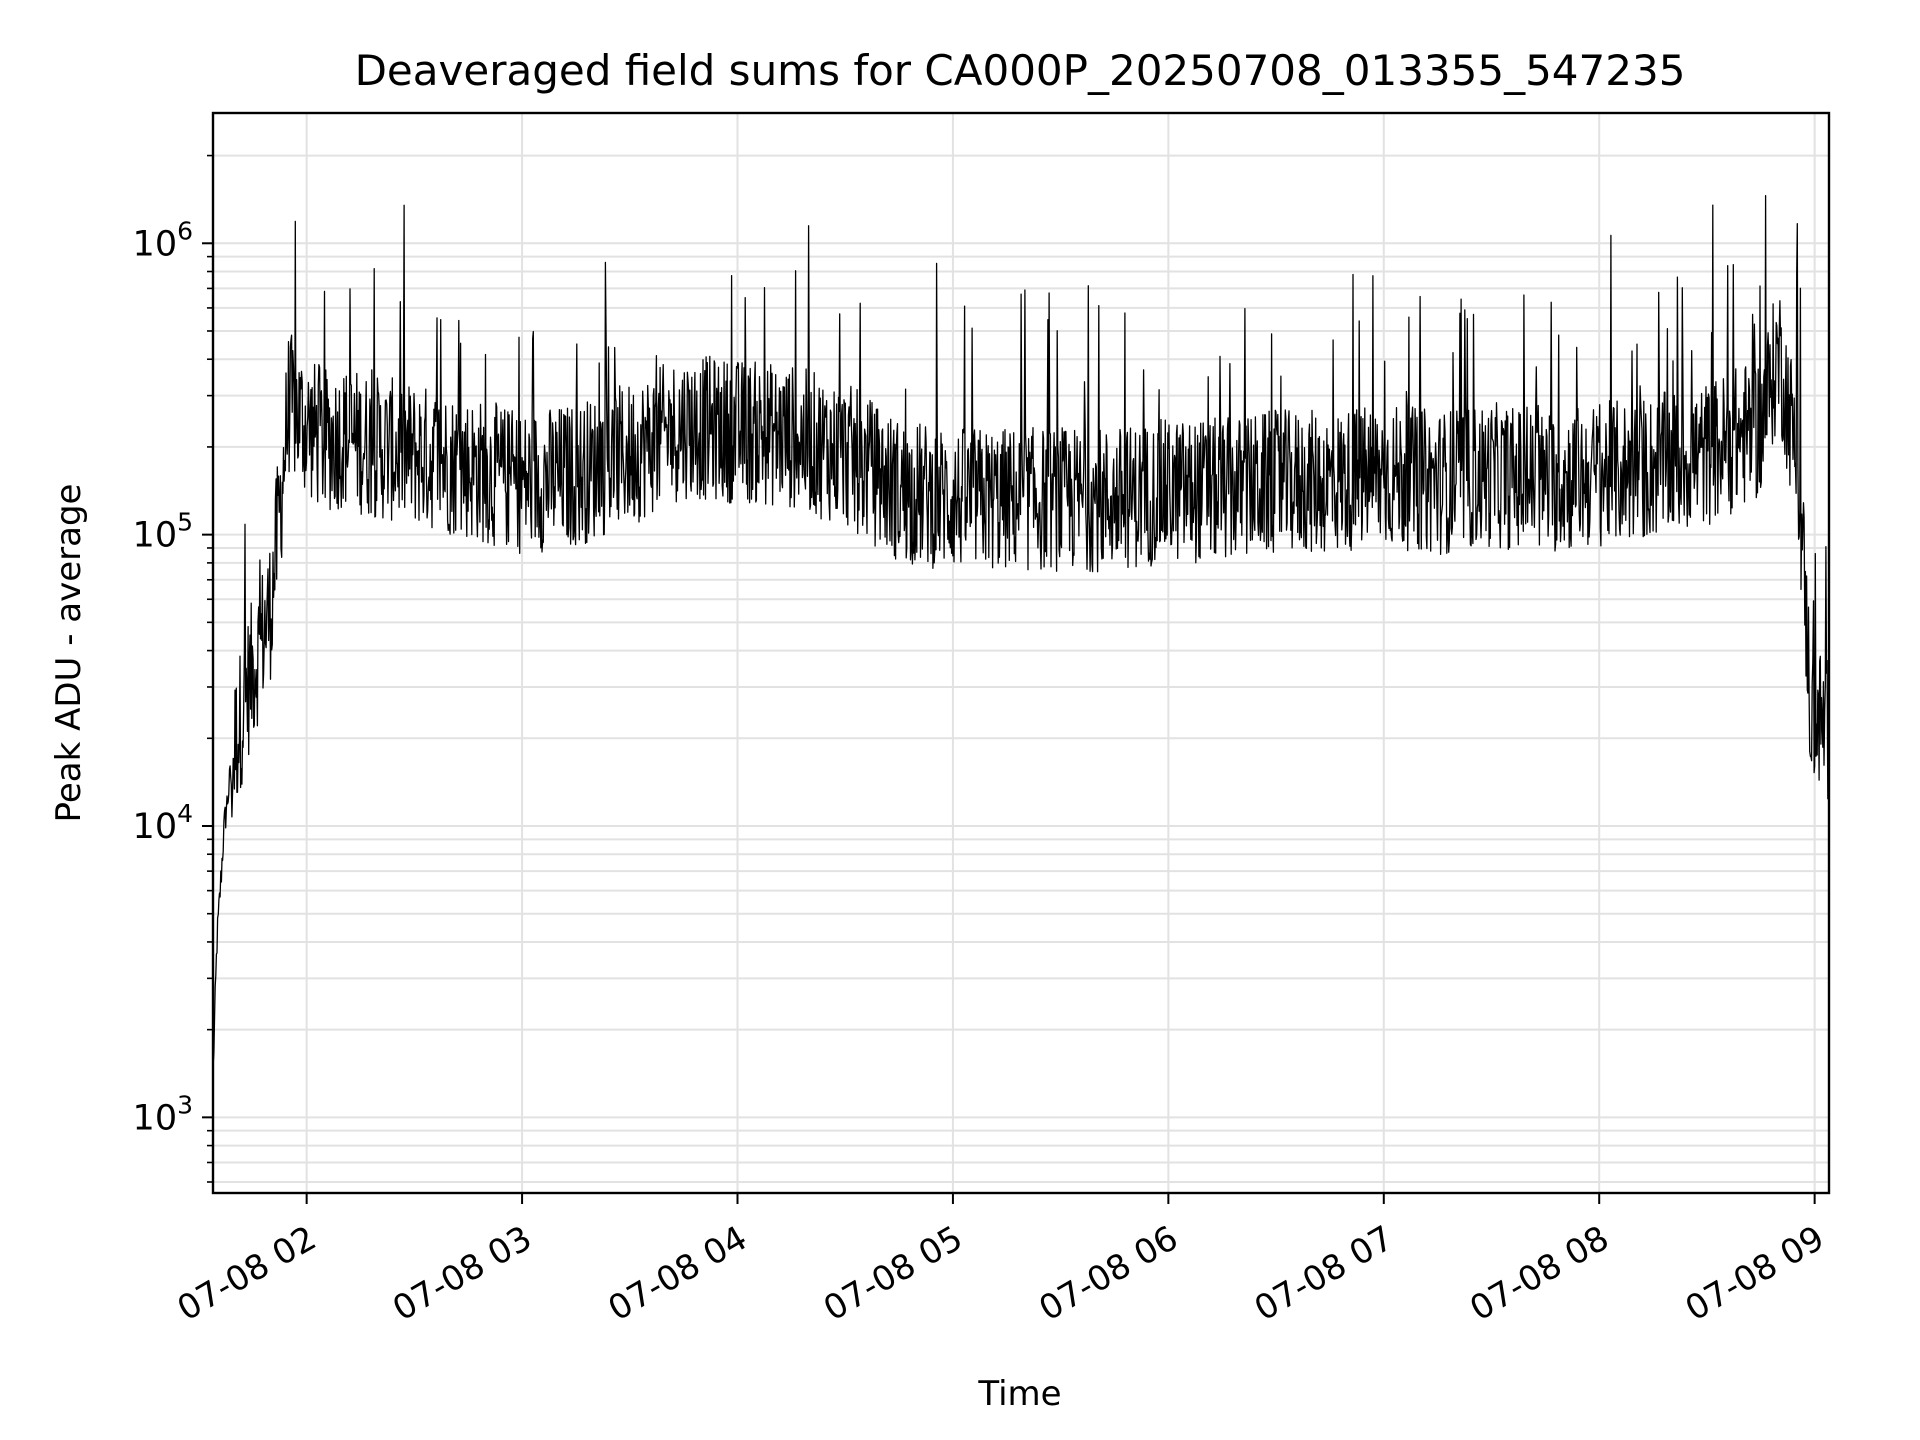 The image size is (1920, 1440). I want to click on y-tick-label: 10³, so click(163, 1114).